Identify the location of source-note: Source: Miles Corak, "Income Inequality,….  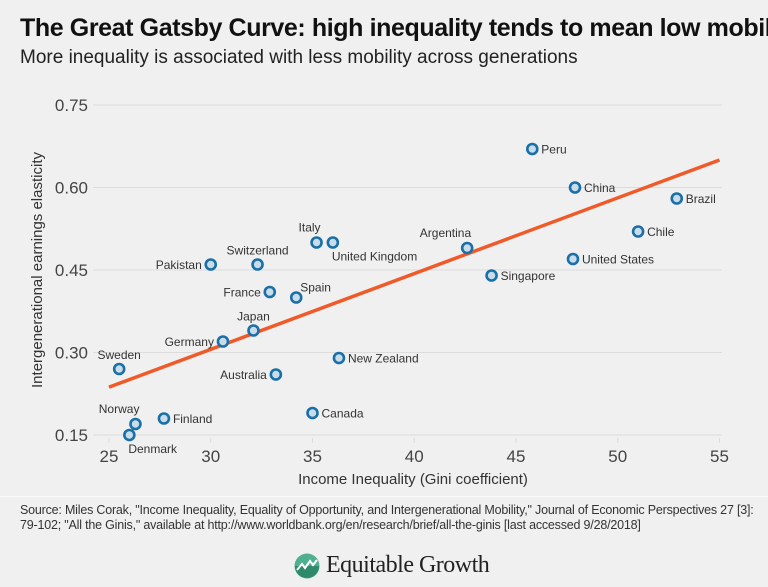
(387, 517).